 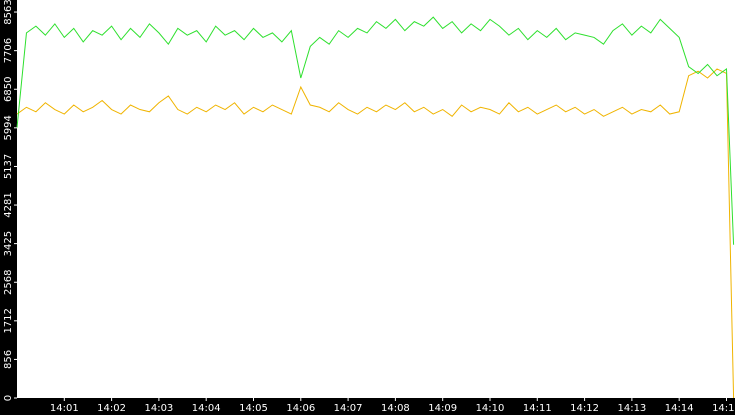 What do you see at coordinates (8, 320) in the screenshot?
I see `y-tick-label: 1712` at bounding box center [8, 320].